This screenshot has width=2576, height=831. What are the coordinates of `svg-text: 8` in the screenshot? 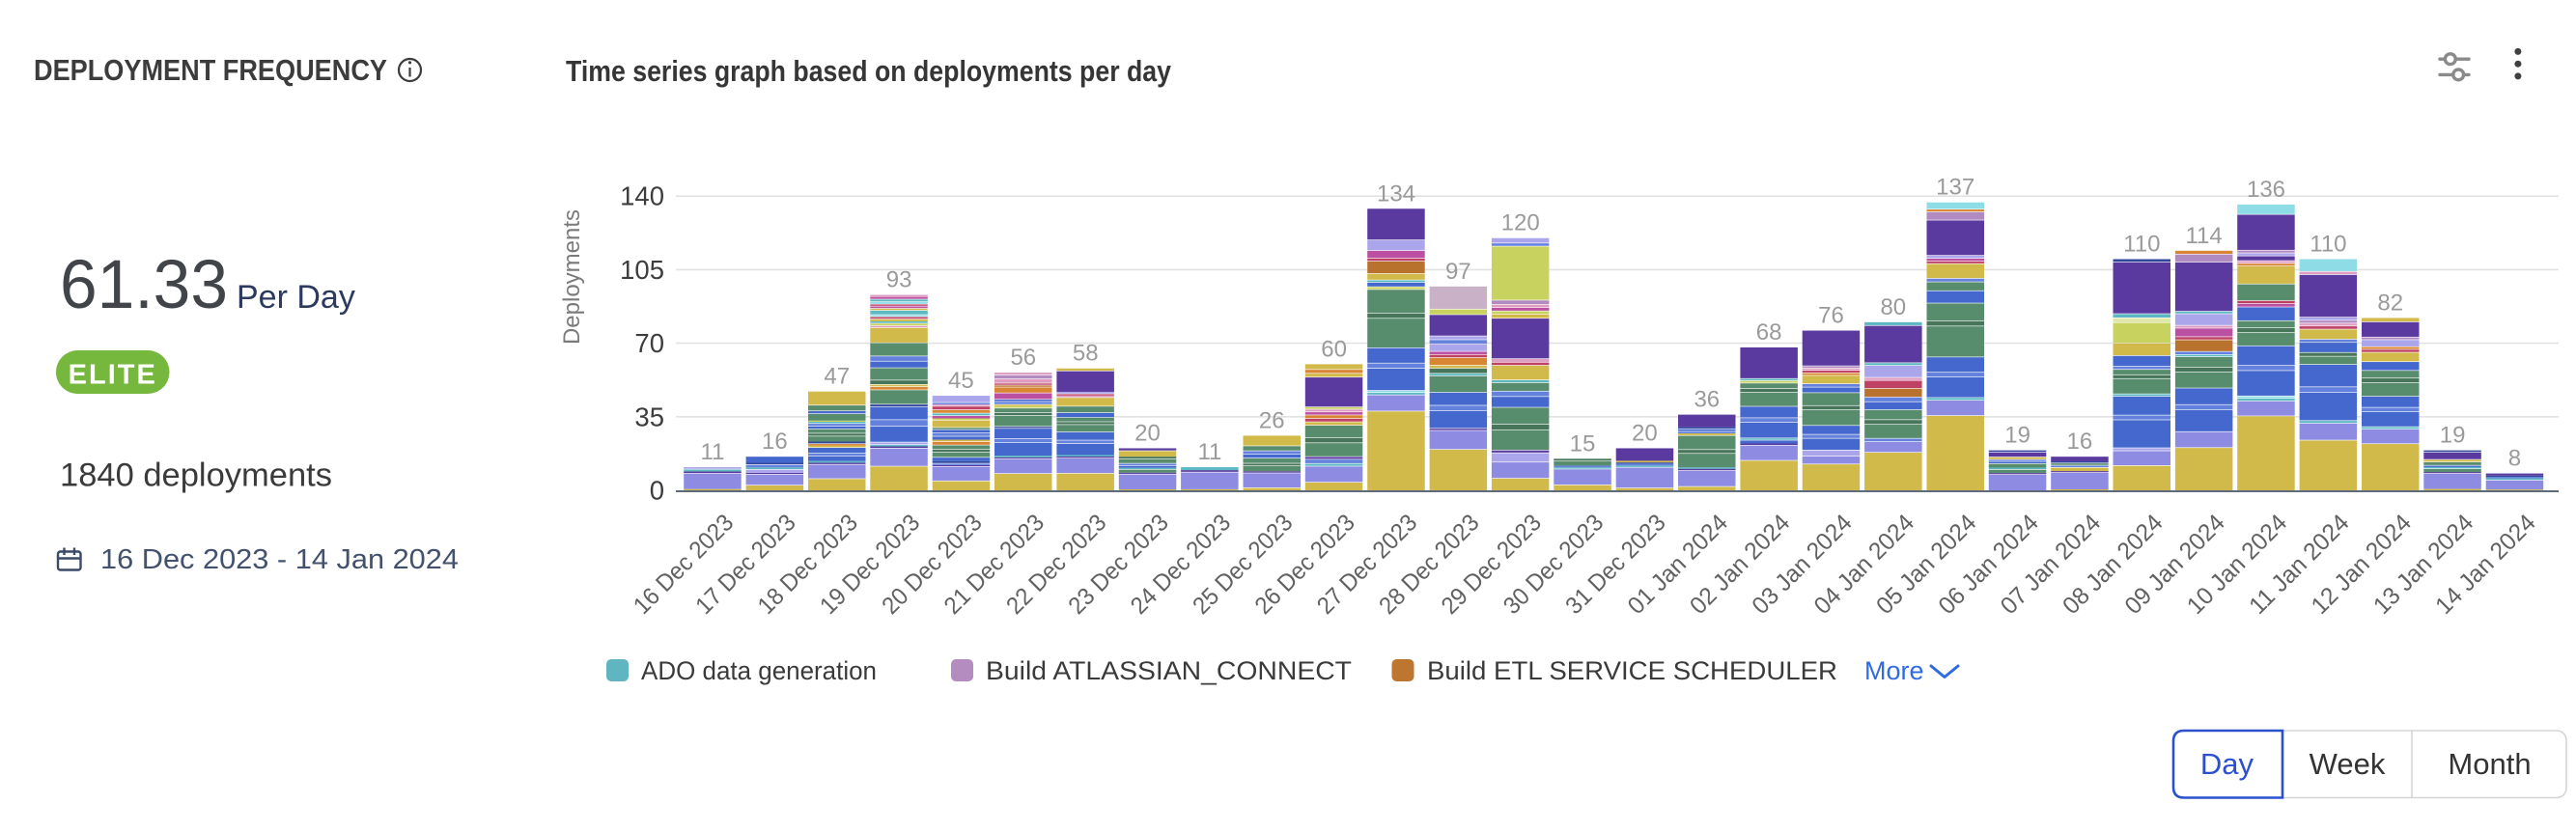 It's located at (2515, 459).